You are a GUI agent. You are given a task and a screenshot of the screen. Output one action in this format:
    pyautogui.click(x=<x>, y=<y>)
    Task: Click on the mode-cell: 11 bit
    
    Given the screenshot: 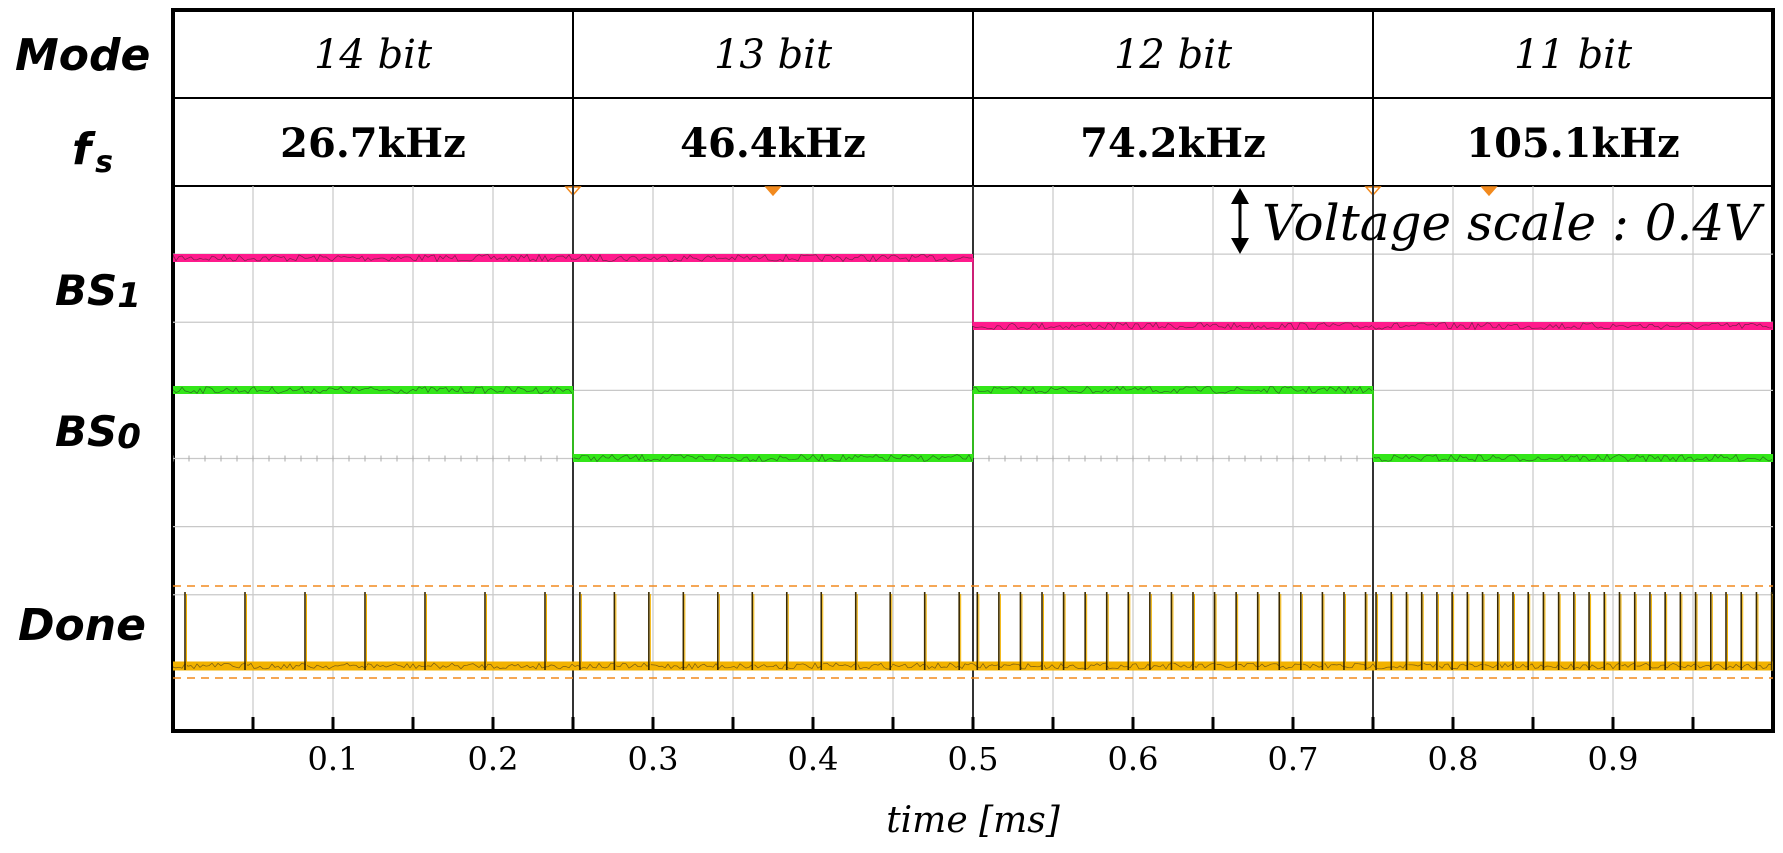 What is the action you would take?
    pyautogui.click(x=1573, y=55)
    